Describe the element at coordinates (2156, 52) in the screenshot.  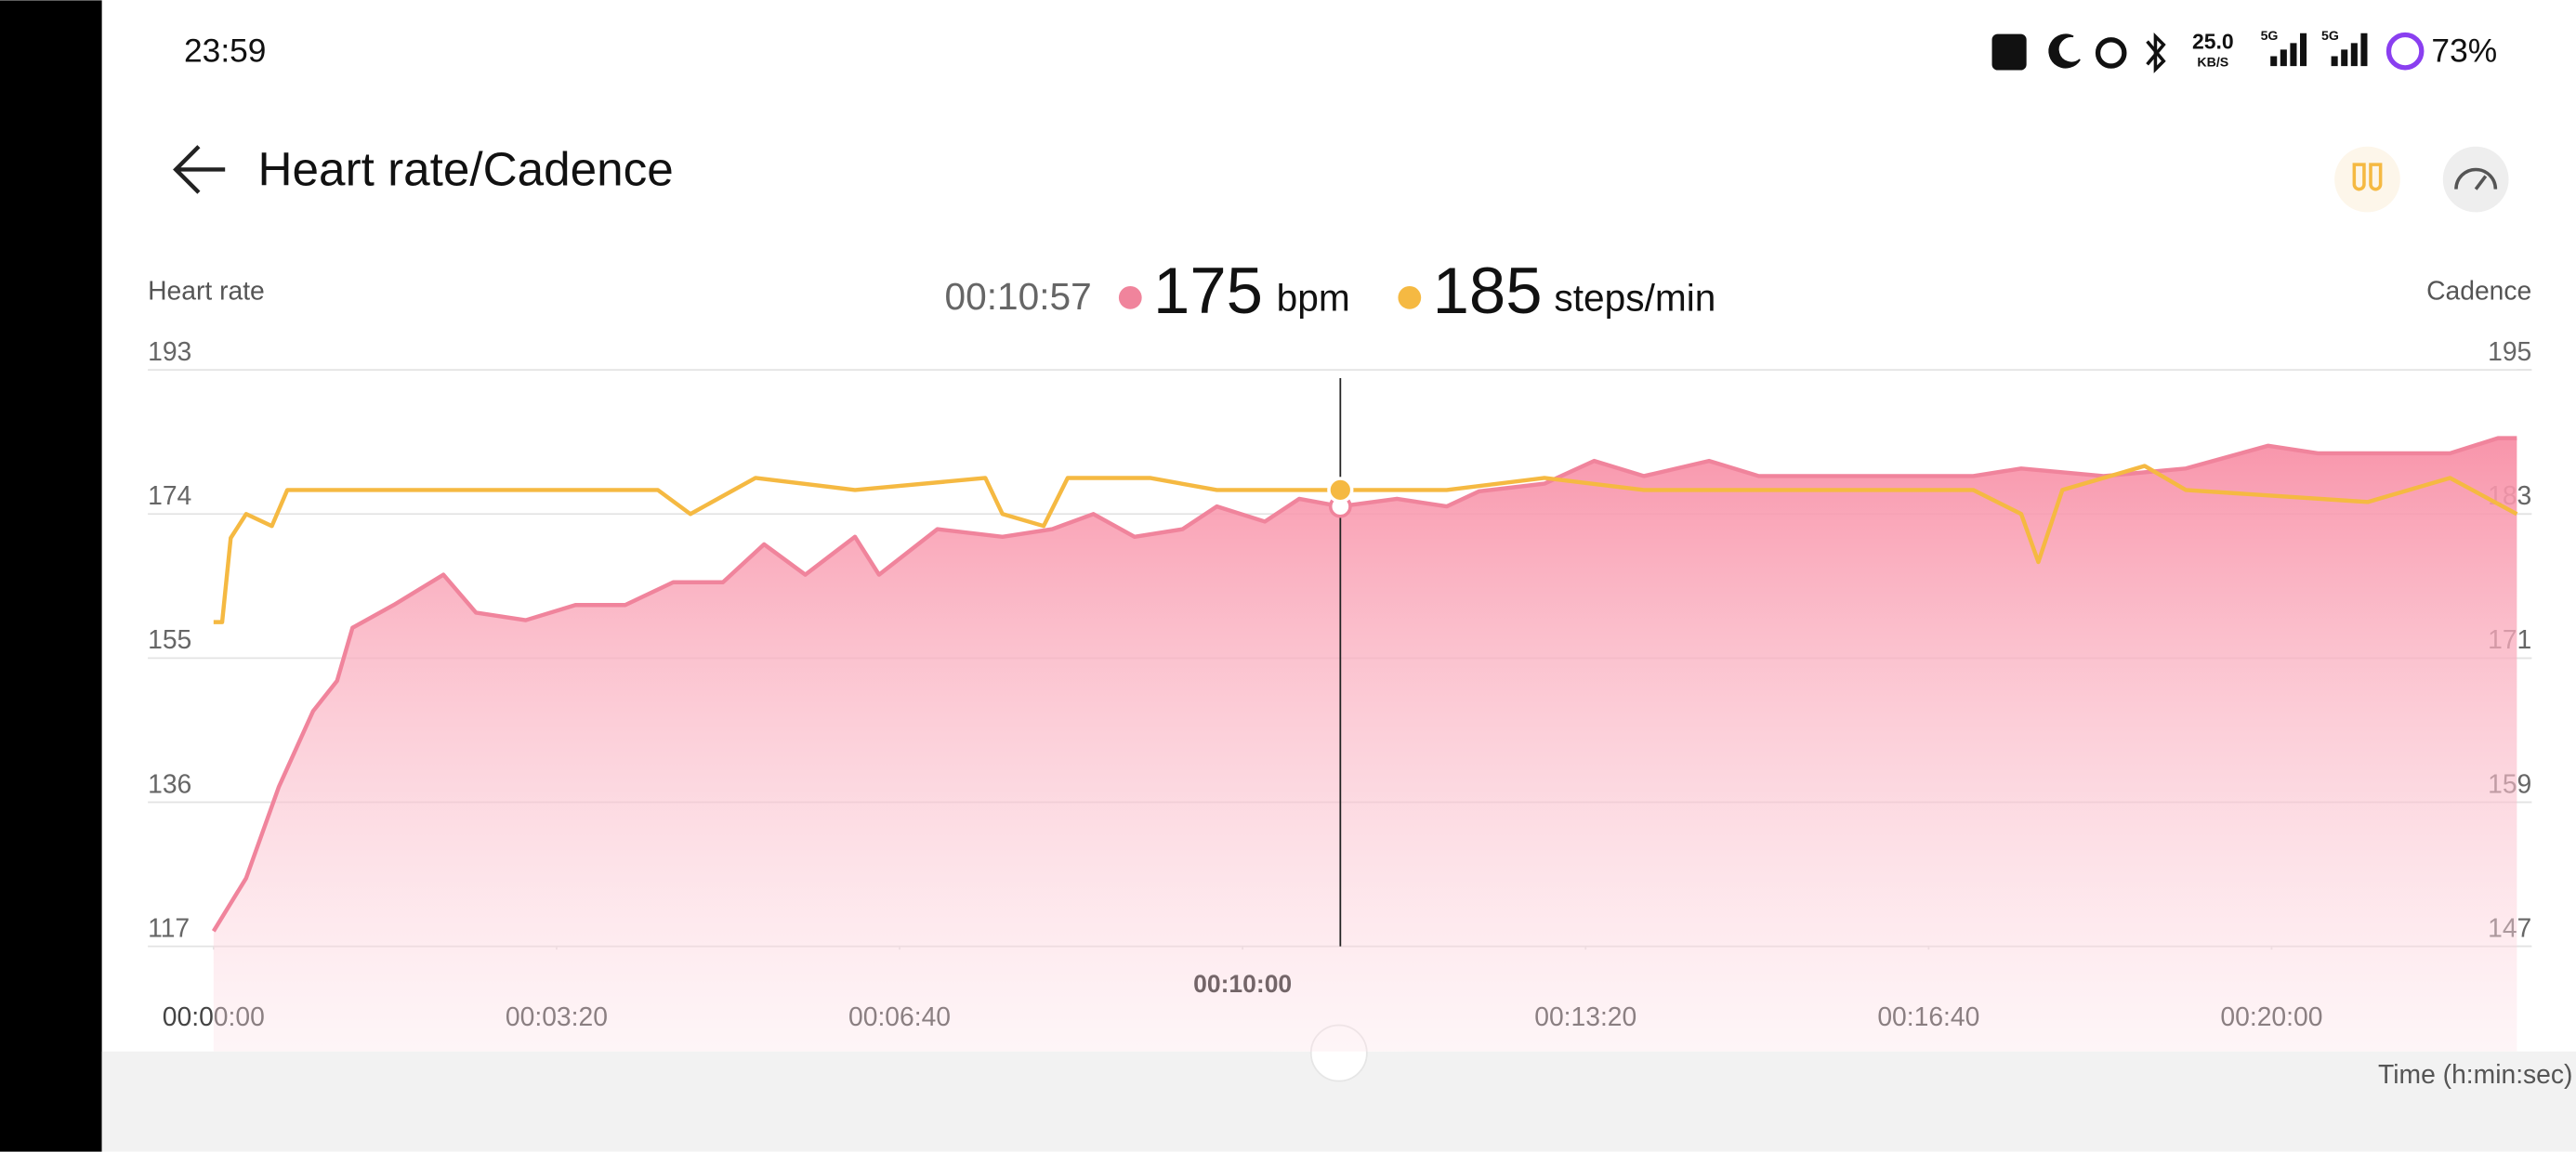
I see `bt-icon` at that location.